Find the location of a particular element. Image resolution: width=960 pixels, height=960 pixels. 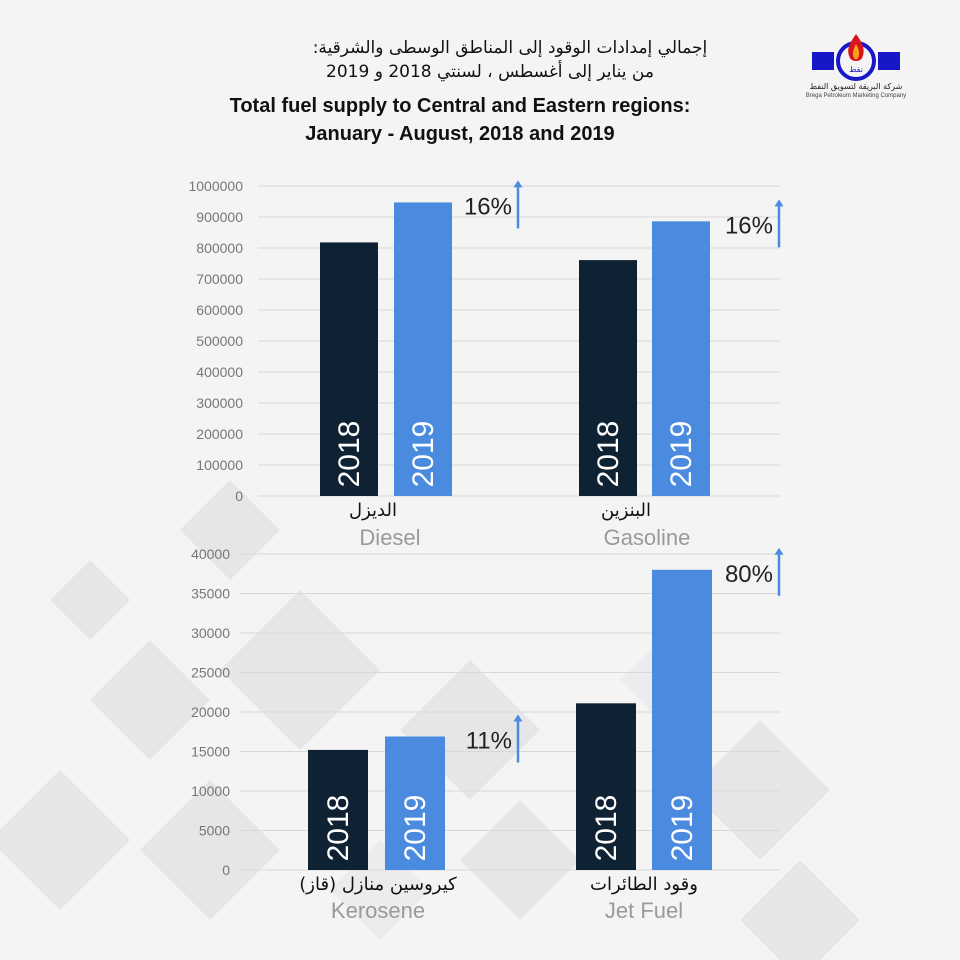

category-label-arabic: الديزل is located at coordinates (373, 510).